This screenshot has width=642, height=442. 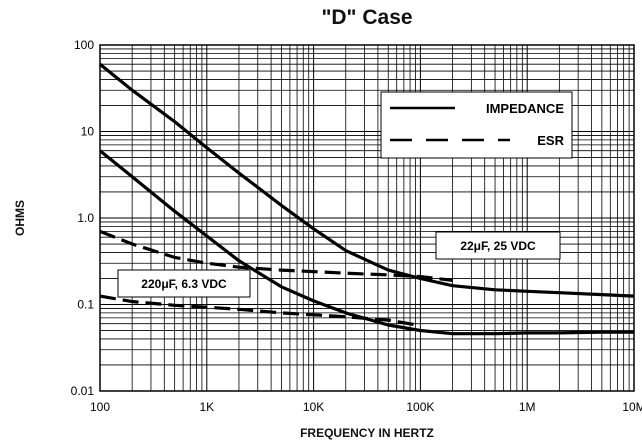 I want to click on legend: IMPEDANCE ESR, so click(x=476, y=125).